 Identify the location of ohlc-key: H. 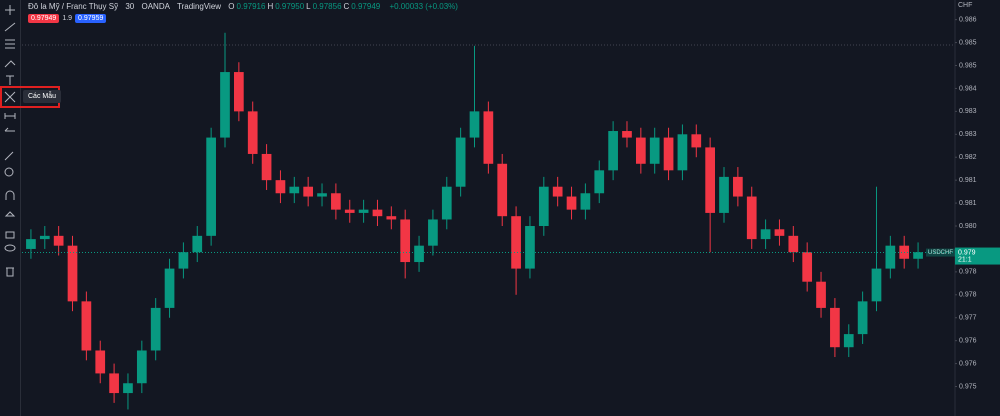
(270, 6).